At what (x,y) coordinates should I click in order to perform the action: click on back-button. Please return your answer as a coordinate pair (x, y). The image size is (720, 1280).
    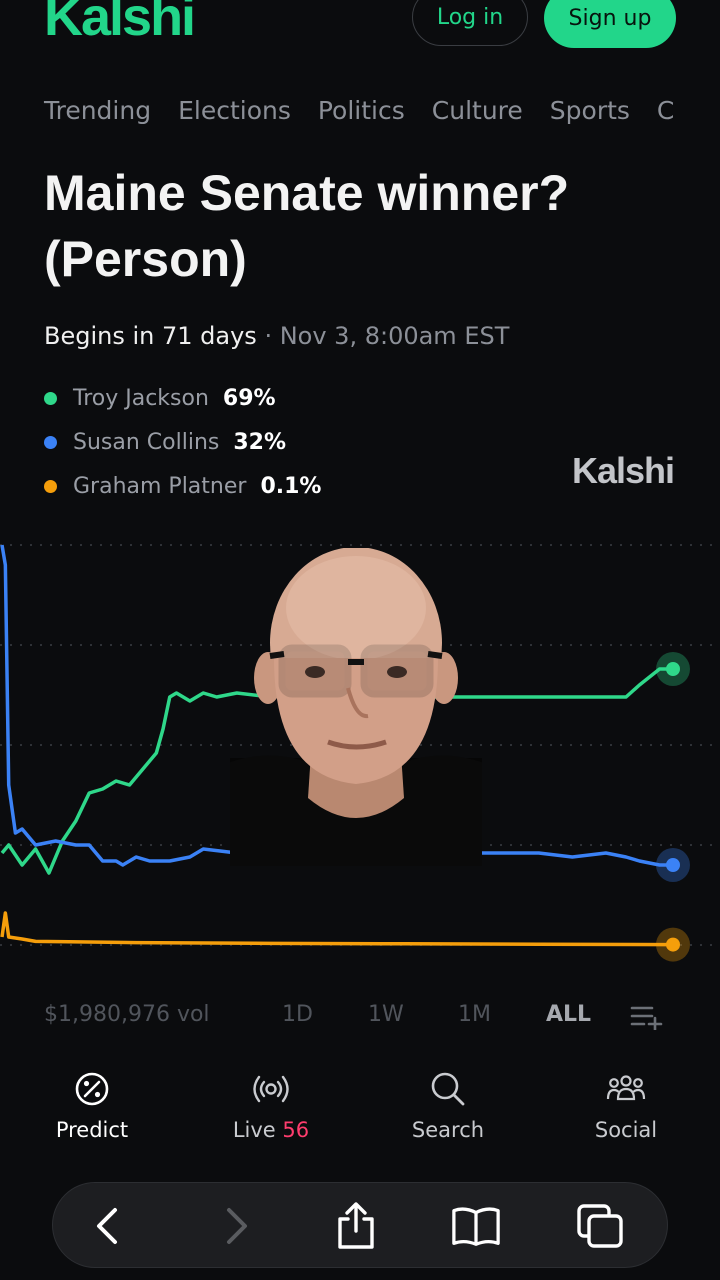
    Looking at the image, I should click on (108, 1226).